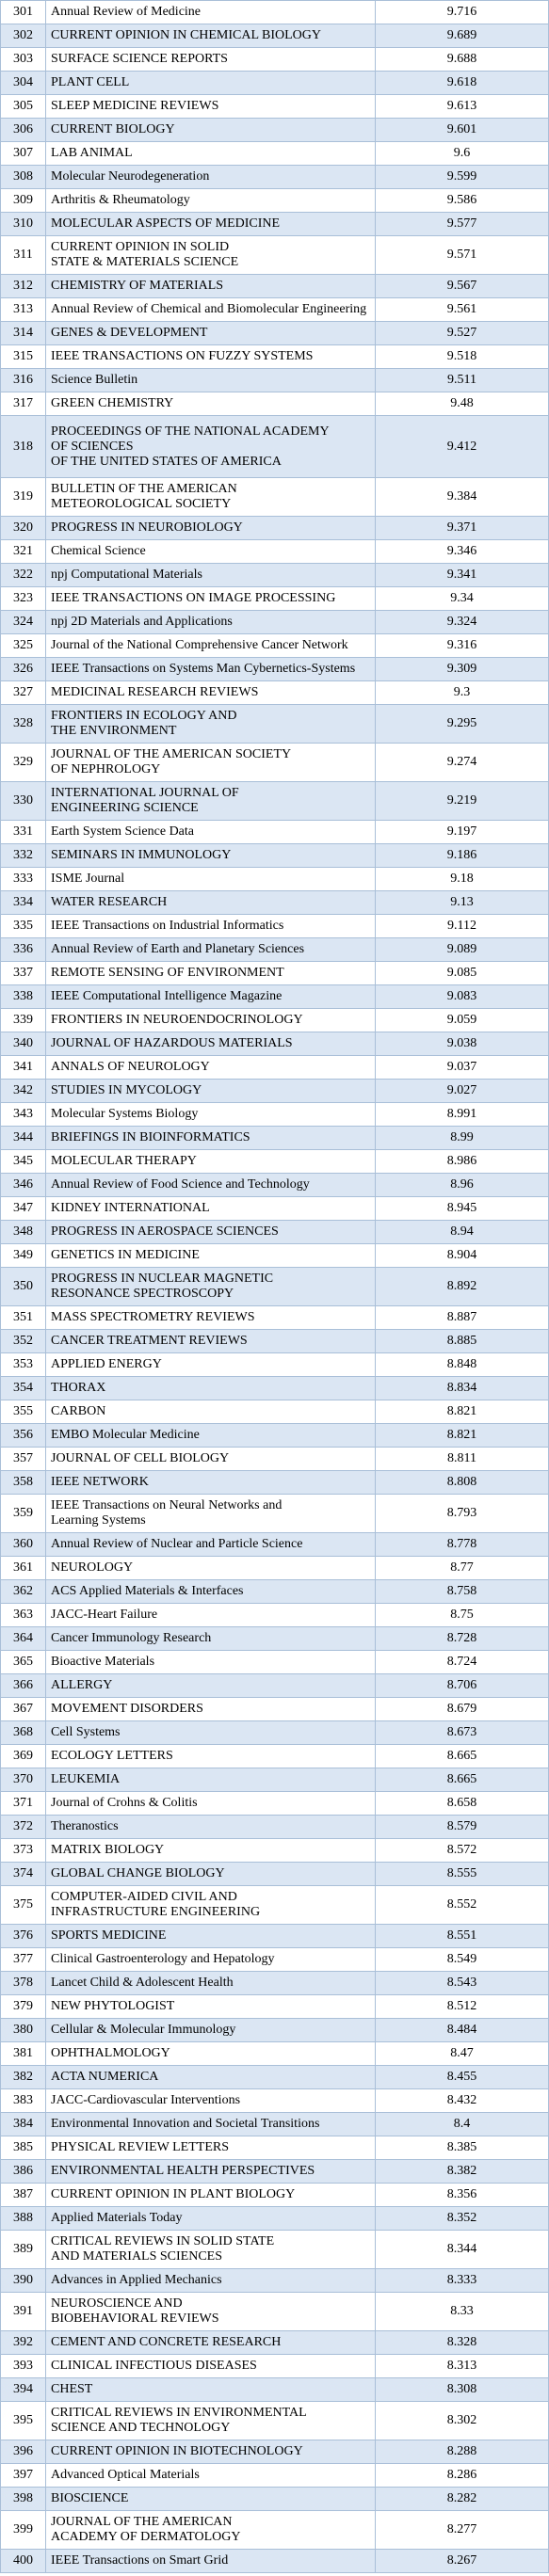  What do you see at coordinates (23, 1662) in the screenshot?
I see `rank-cell: 365` at bounding box center [23, 1662].